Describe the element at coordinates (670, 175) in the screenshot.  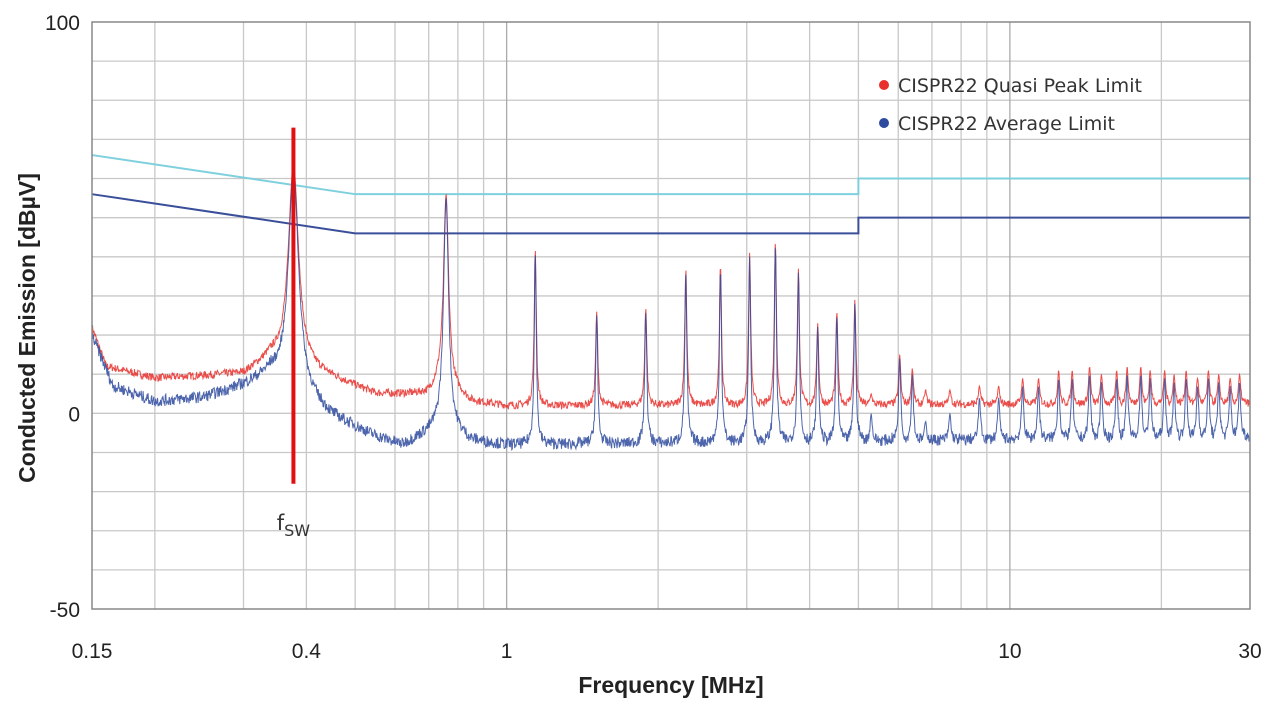
I see `quasi-peak-limit-line` at that location.